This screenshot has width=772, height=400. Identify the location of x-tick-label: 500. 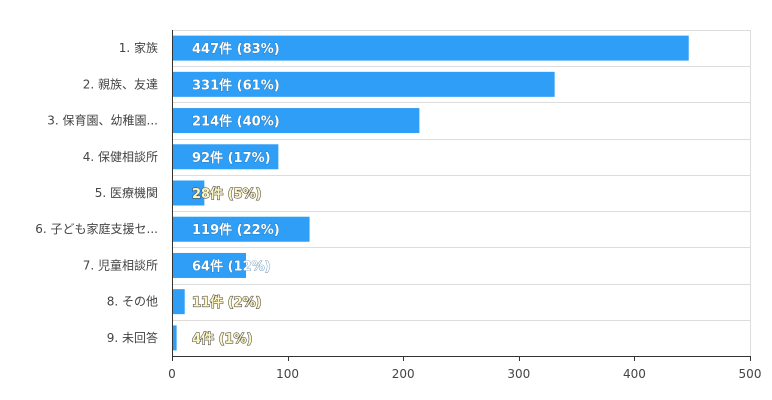
(750, 374).